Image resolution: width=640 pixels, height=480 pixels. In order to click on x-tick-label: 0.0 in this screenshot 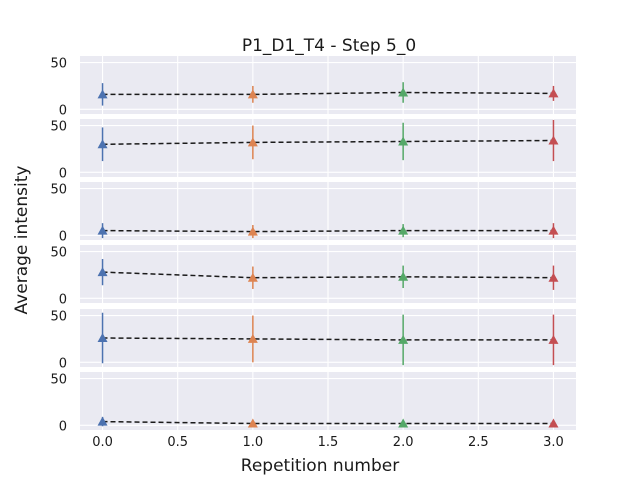, I will do `click(102, 442)`.